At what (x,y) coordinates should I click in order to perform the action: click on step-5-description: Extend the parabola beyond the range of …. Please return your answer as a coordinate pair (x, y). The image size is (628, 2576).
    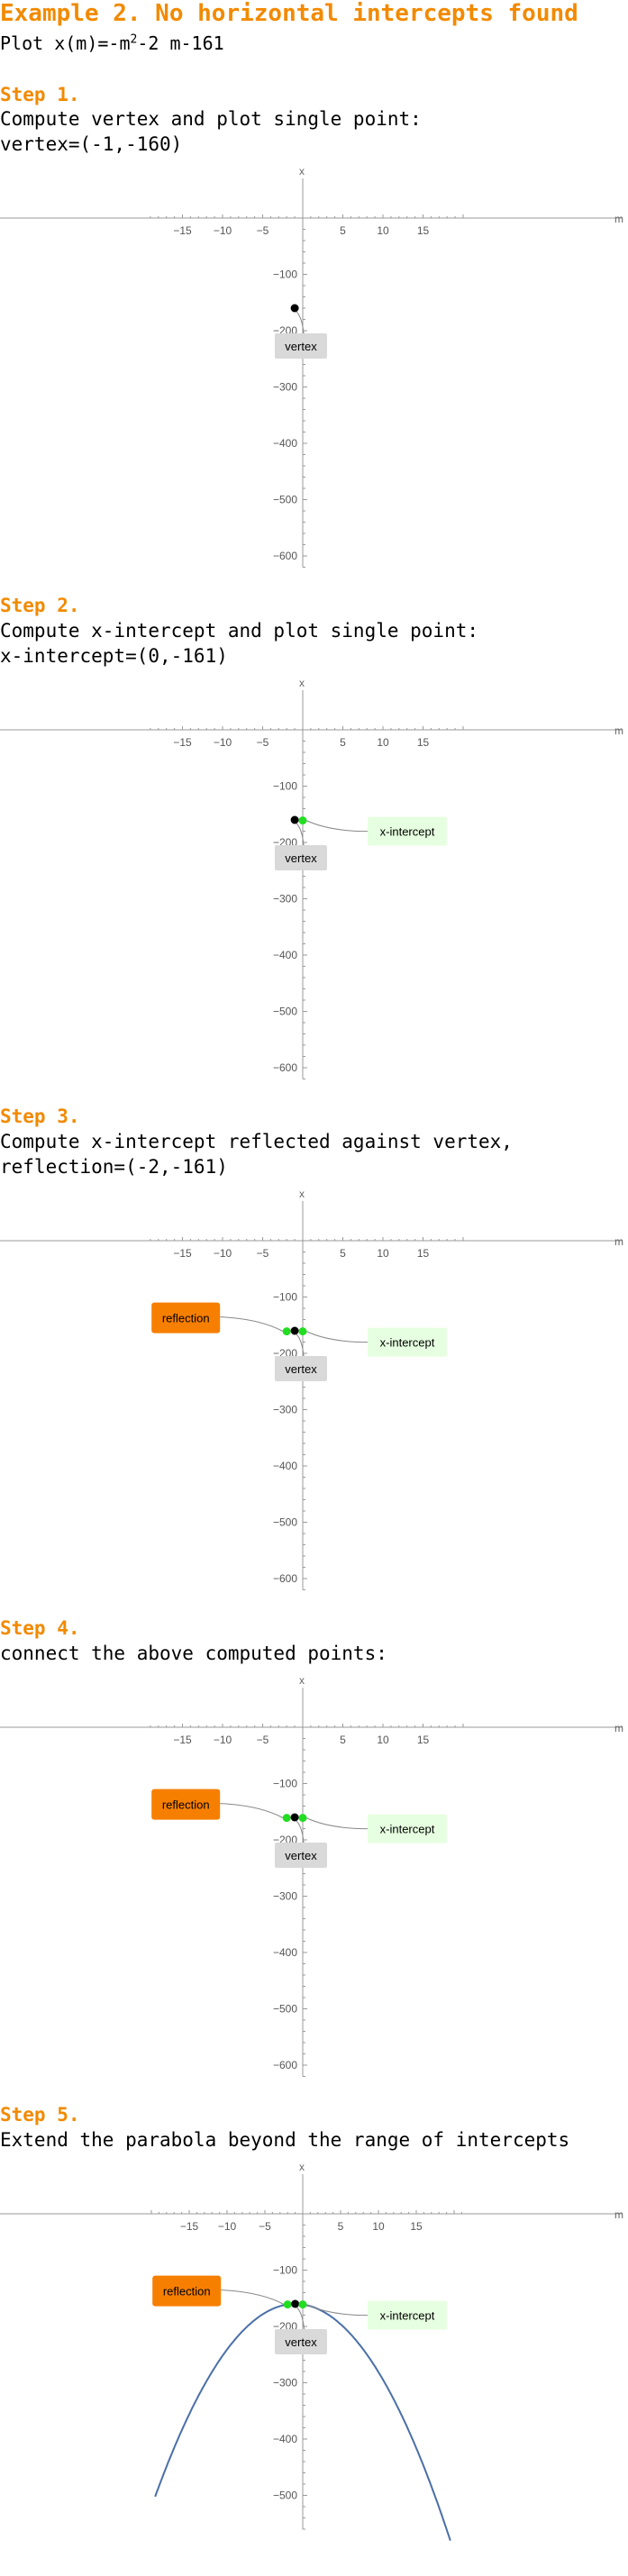
    Looking at the image, I should click on (285, 2140).